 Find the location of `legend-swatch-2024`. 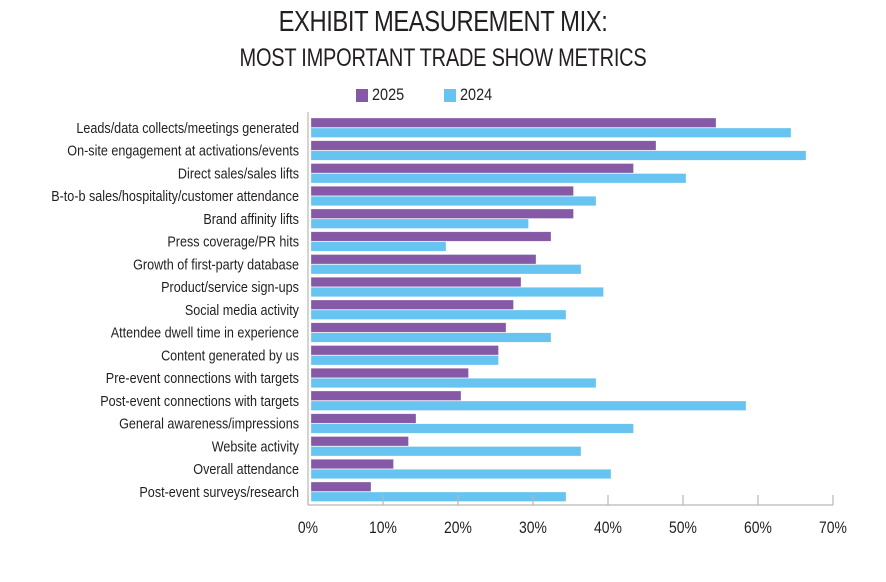

legend-swatch-2024 is located at coordinates (449, 95).